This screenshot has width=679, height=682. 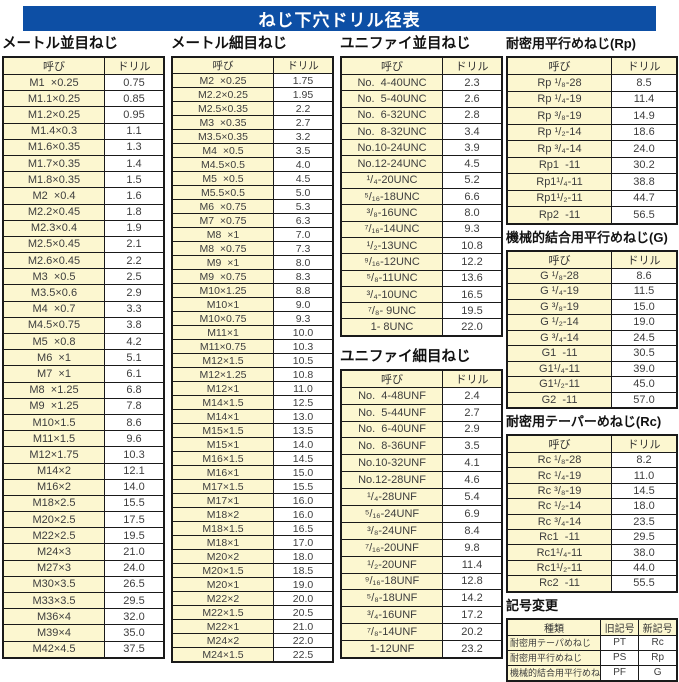 I want to click on name-cell: M8 ×1.25, so click(x=53, y=390).